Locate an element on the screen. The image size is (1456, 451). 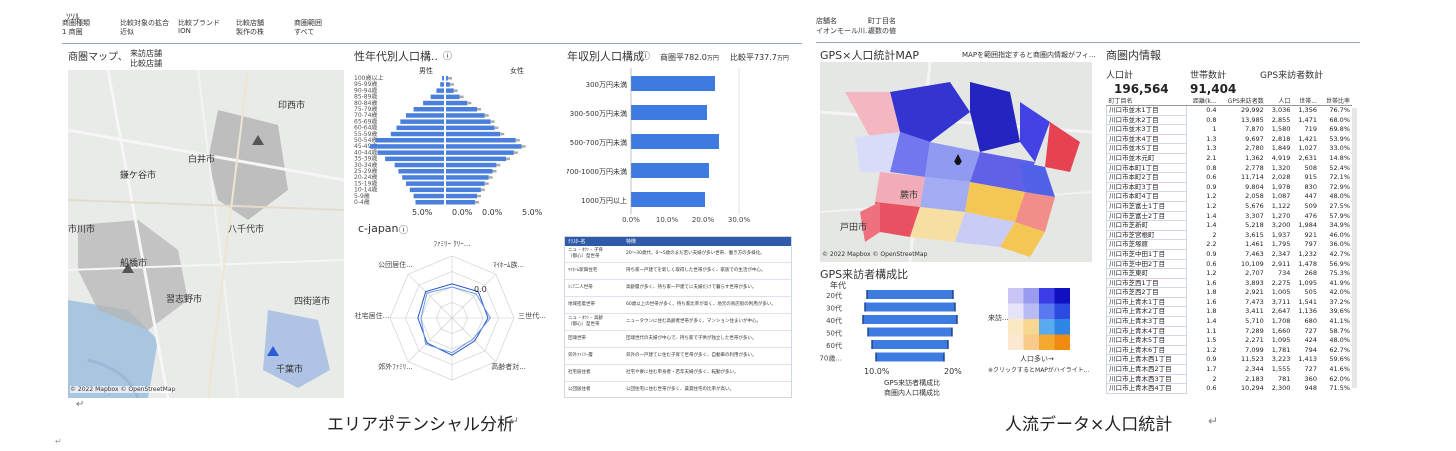
cluster-cell: 郊外の一戸建てに住む子育て世帯が多く、自動車の利用が多い。 is located at coordinates (707, 356).